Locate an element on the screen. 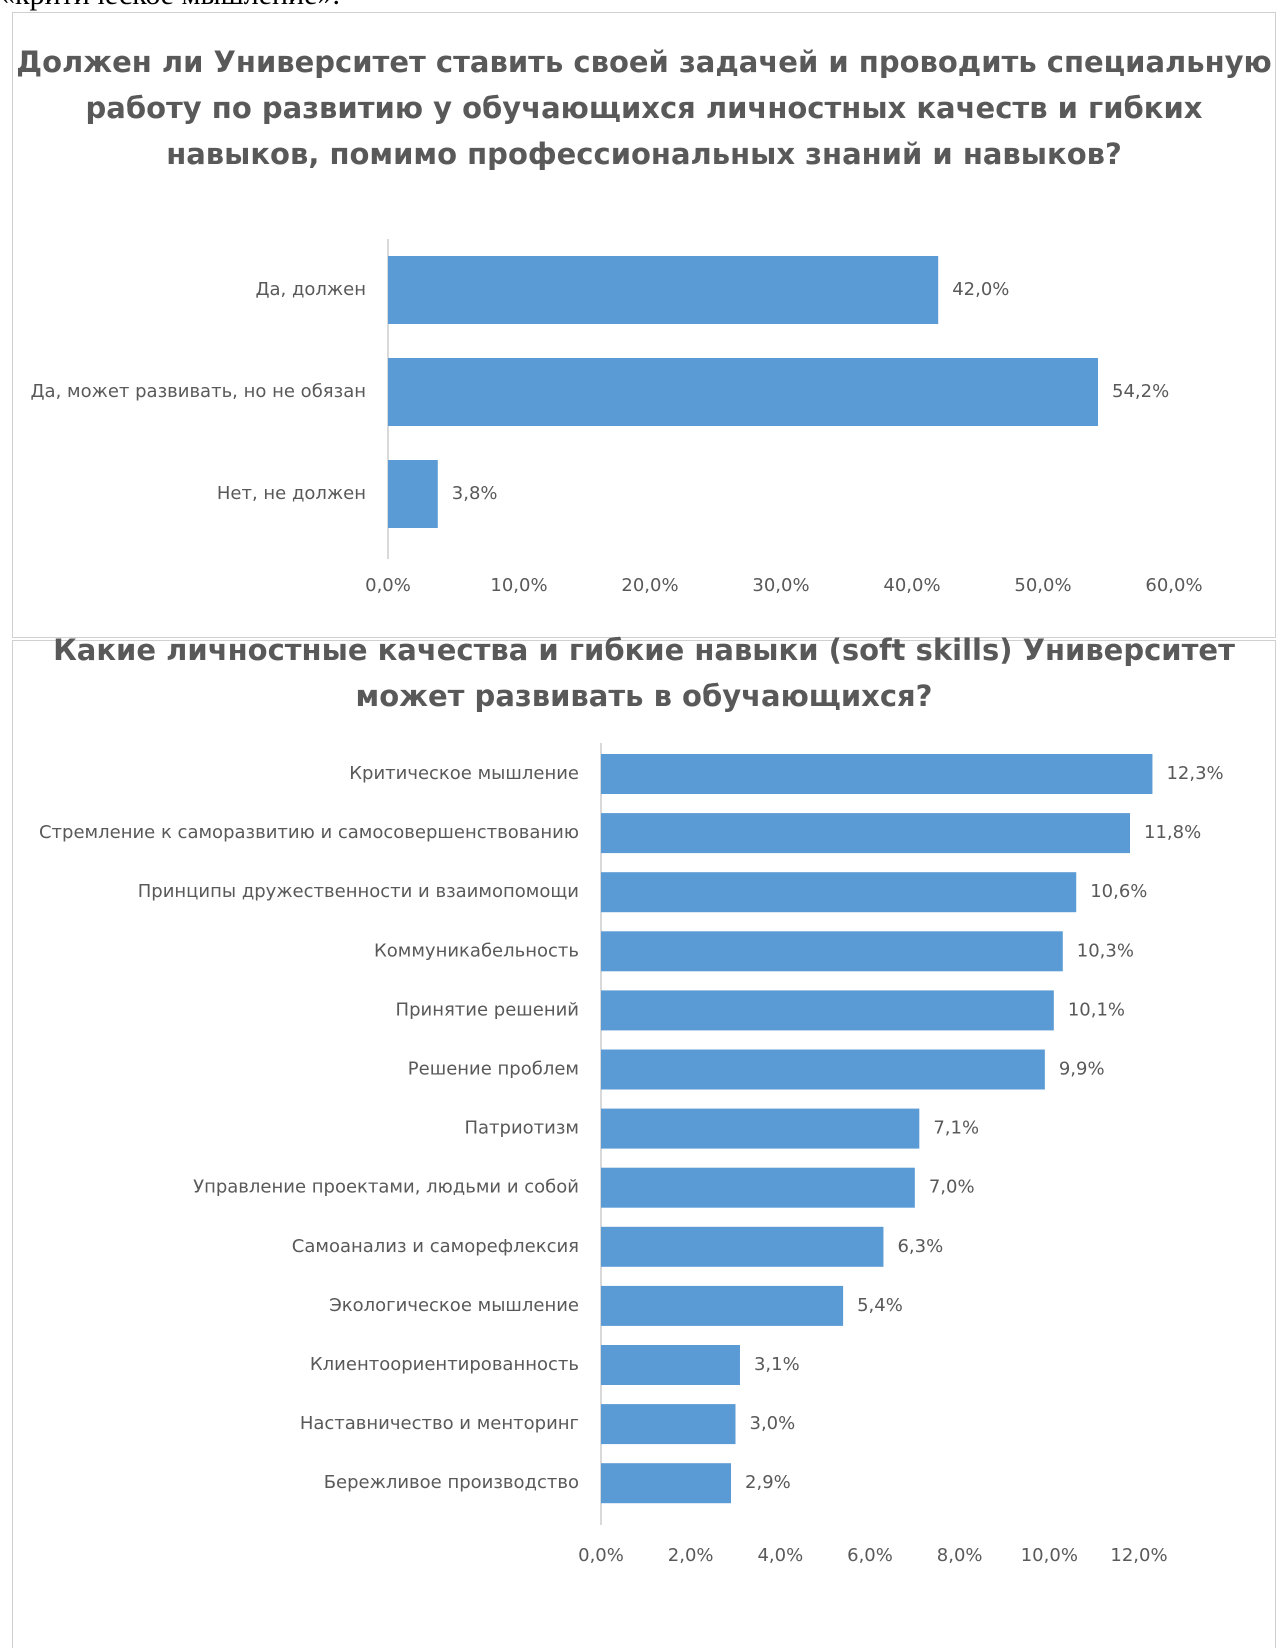 This screenshot has width=1279, height=1648. data-label: 7,1% is located at coordinates (956, 1128).